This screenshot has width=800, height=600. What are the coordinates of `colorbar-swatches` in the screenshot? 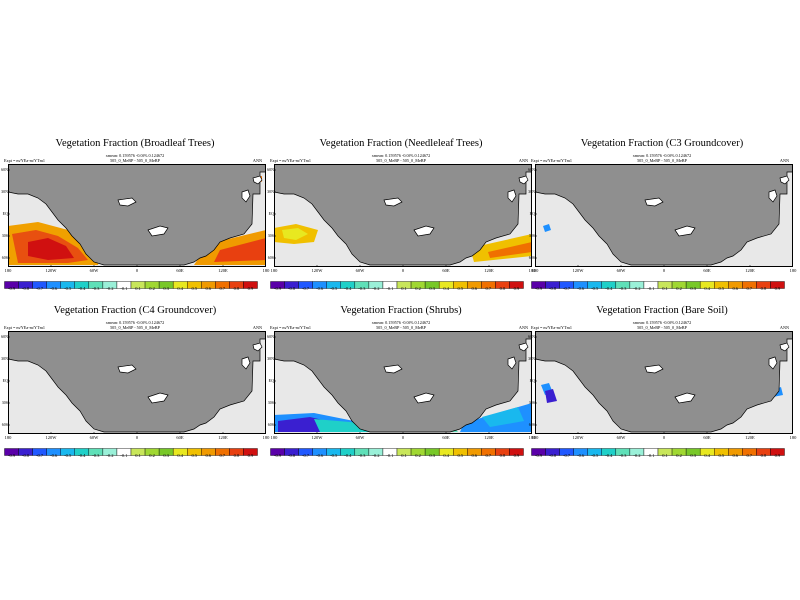 It's located at (397, 285).